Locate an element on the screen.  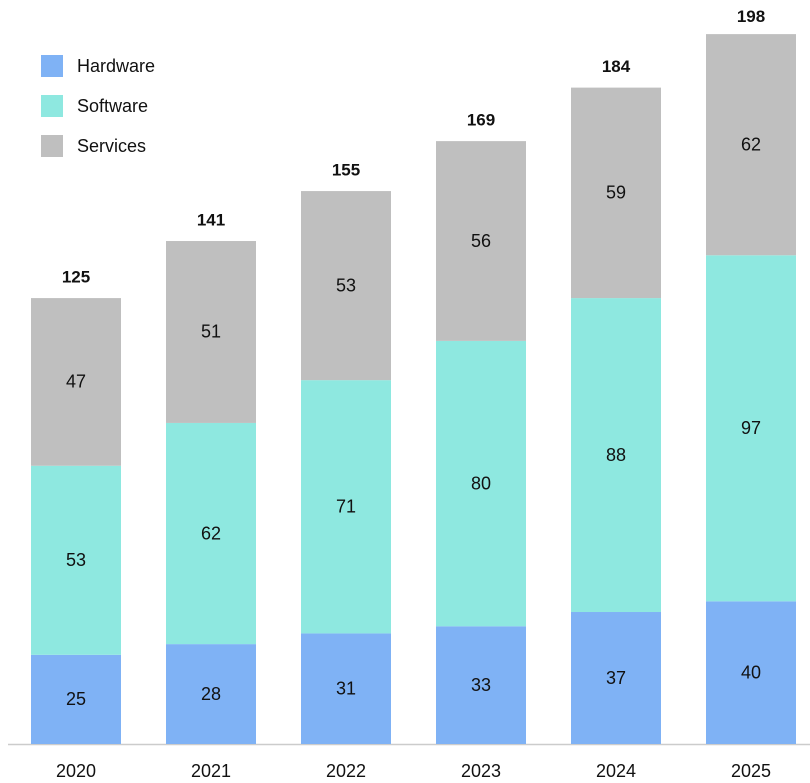
segment-label: 51 is located at coordinates (211, 332).